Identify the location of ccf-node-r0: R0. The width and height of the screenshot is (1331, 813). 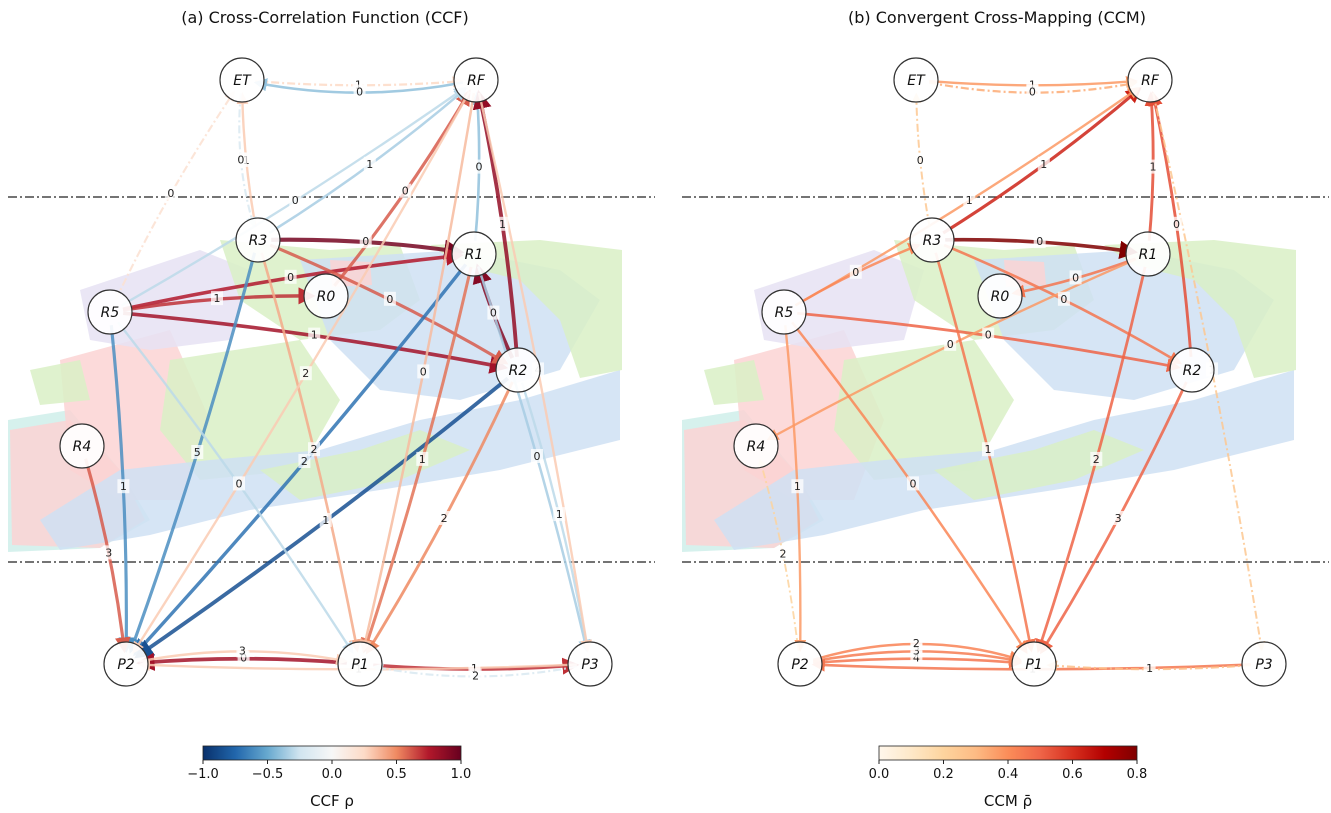
(326, 296).